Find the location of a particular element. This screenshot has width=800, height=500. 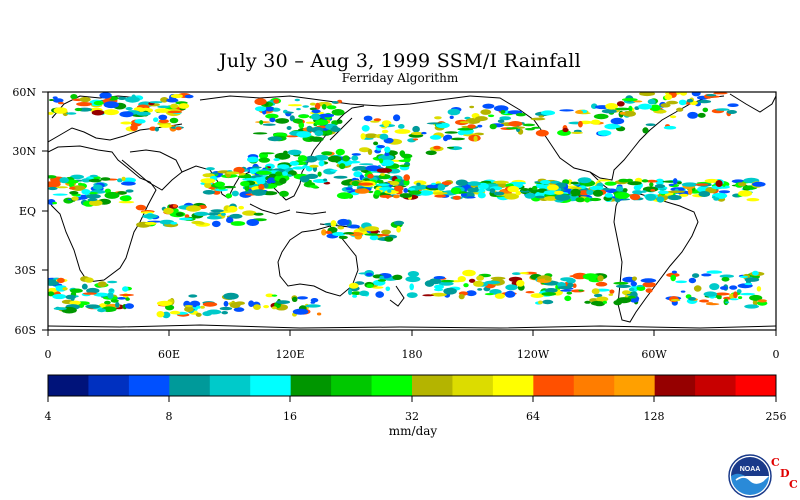

coast-europe is located at coordinates (115, 133).